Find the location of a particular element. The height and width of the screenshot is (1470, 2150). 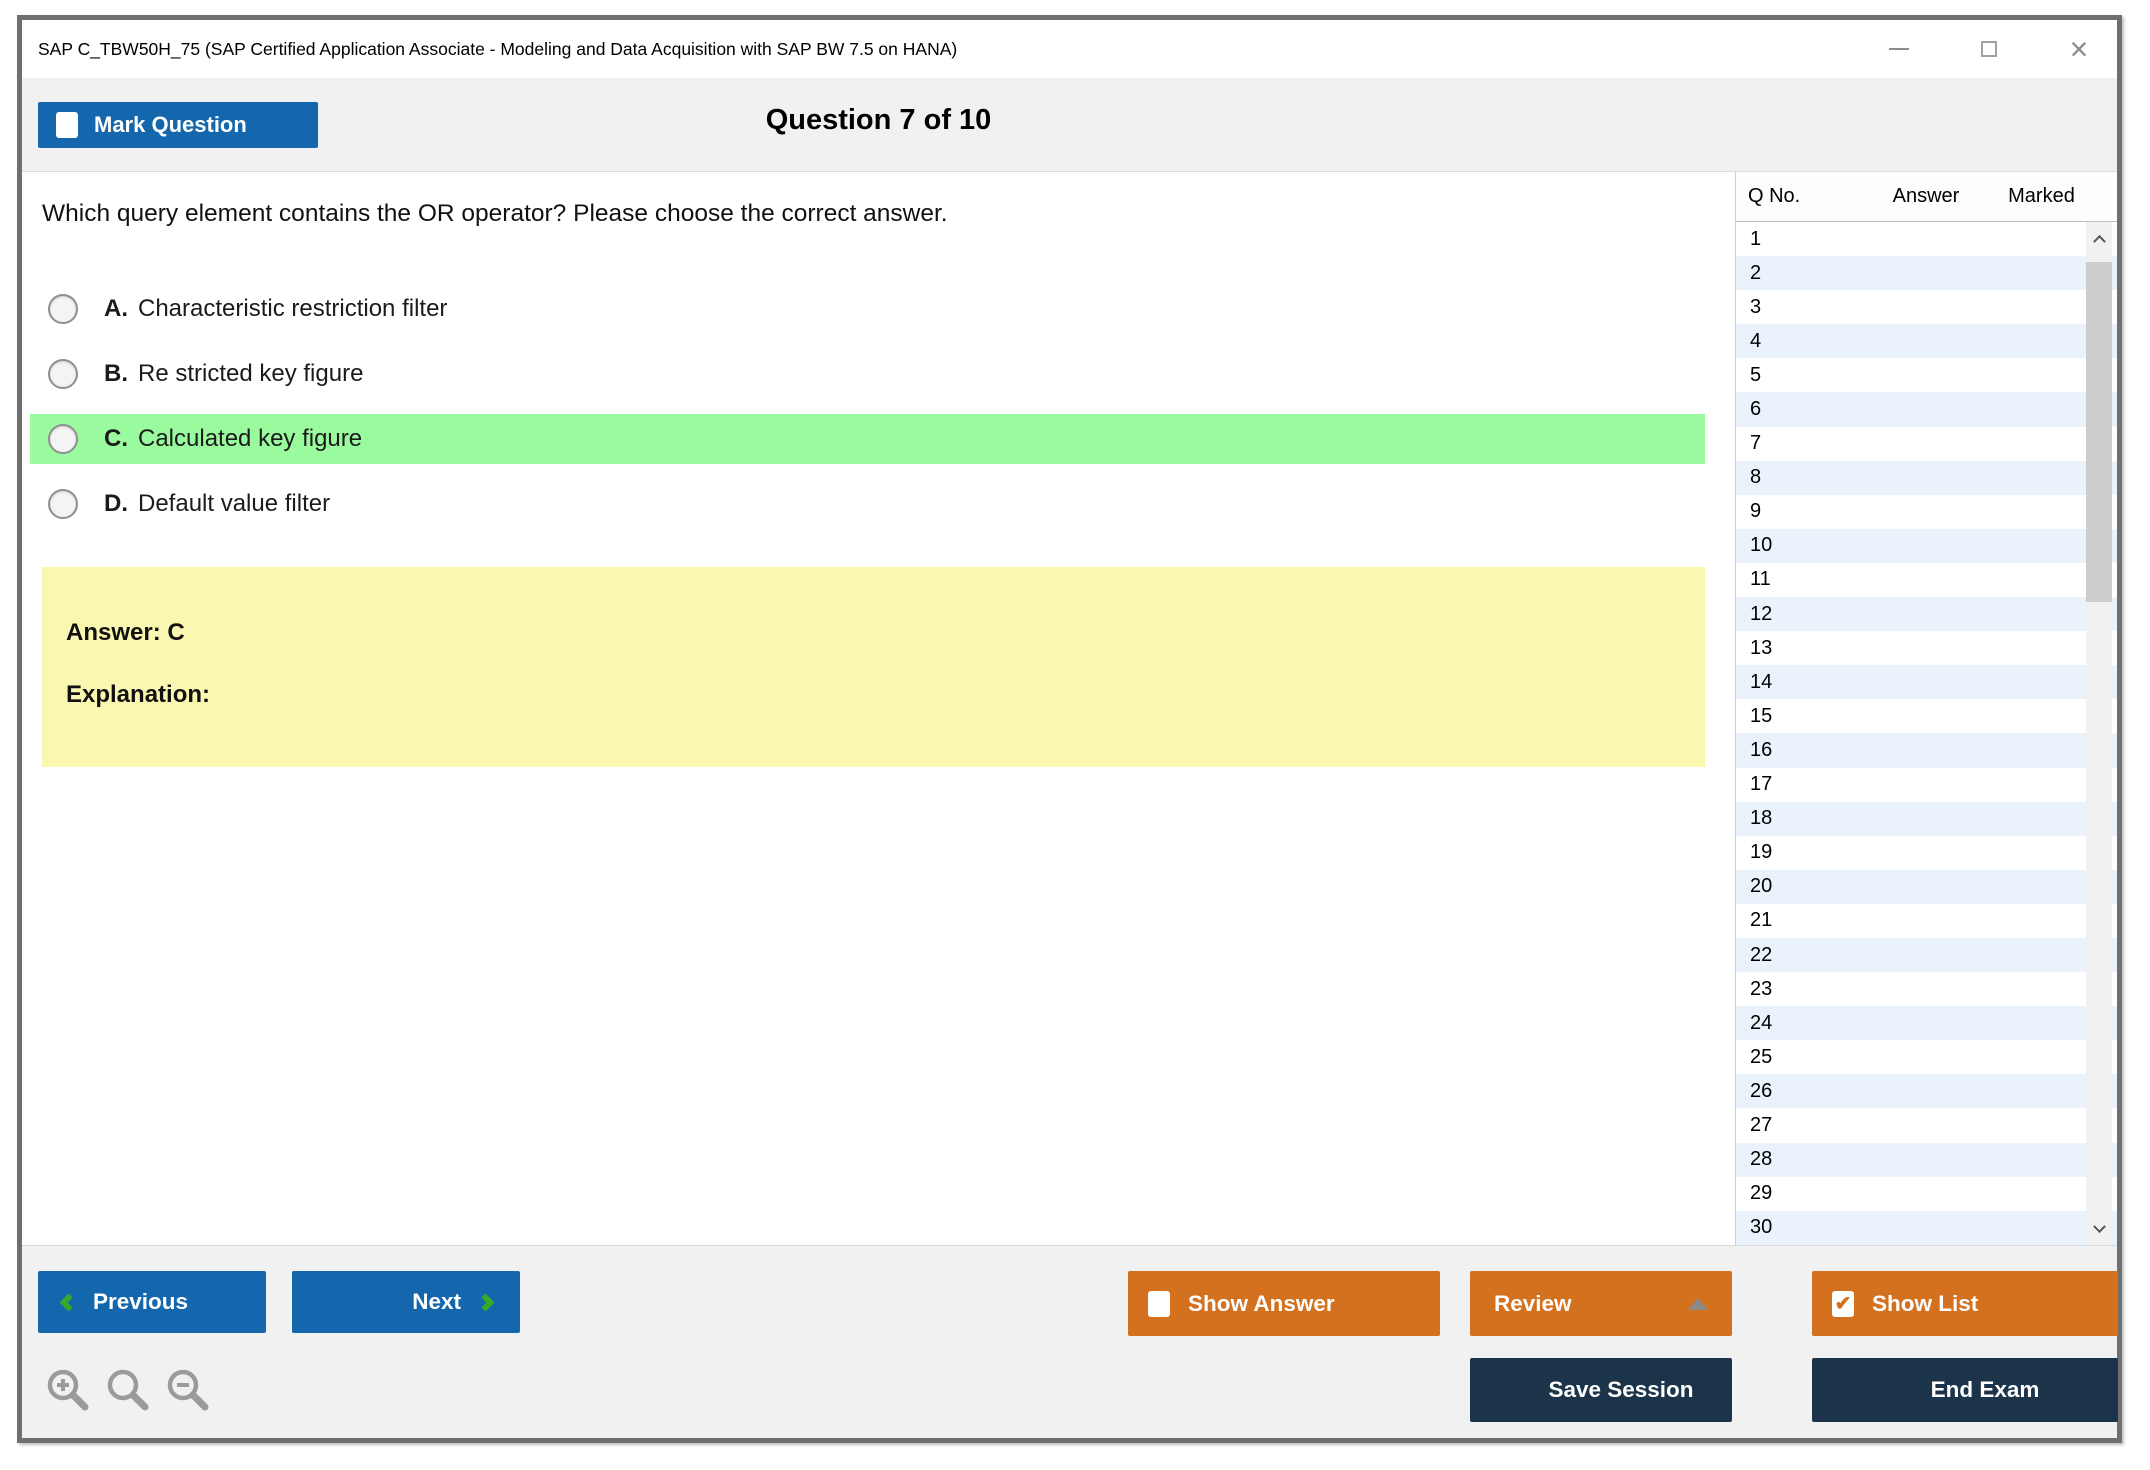

question-list-row: 20 is located at coordinates (1926, 886).